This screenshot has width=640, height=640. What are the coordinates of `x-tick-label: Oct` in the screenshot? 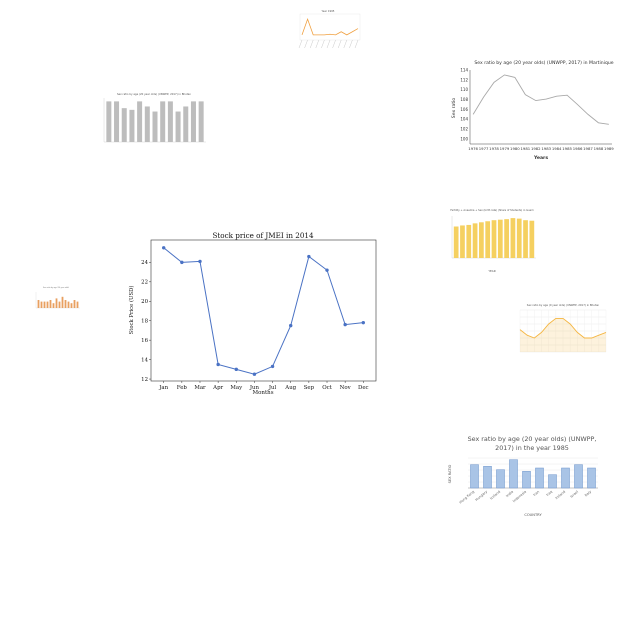 It's located at (327, 388).